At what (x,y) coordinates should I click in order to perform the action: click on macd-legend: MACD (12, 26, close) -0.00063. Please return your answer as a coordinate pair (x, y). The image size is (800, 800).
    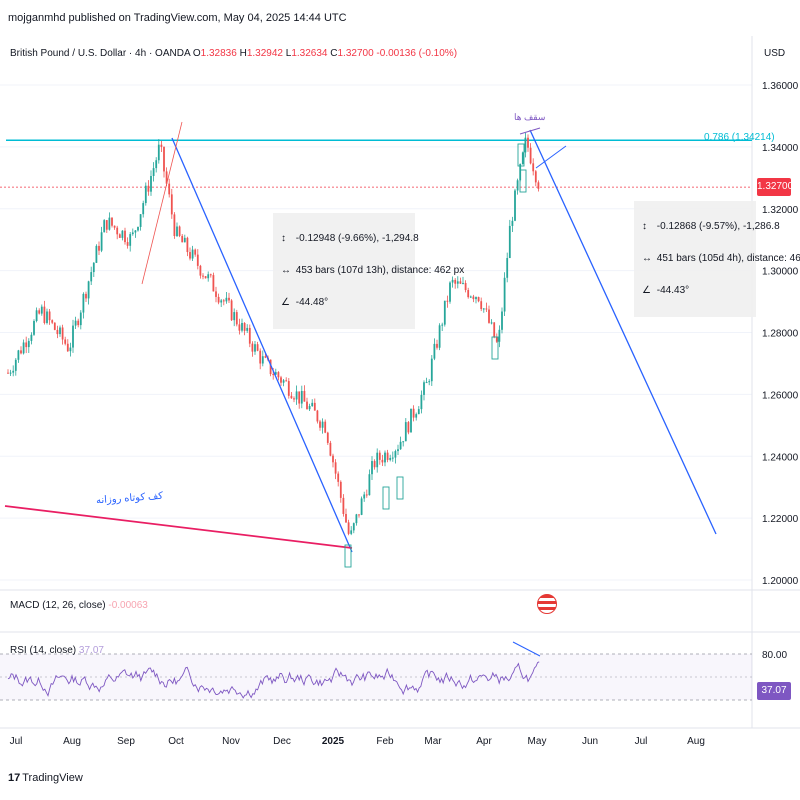
    Looking at the image, I should click on (79, 605).